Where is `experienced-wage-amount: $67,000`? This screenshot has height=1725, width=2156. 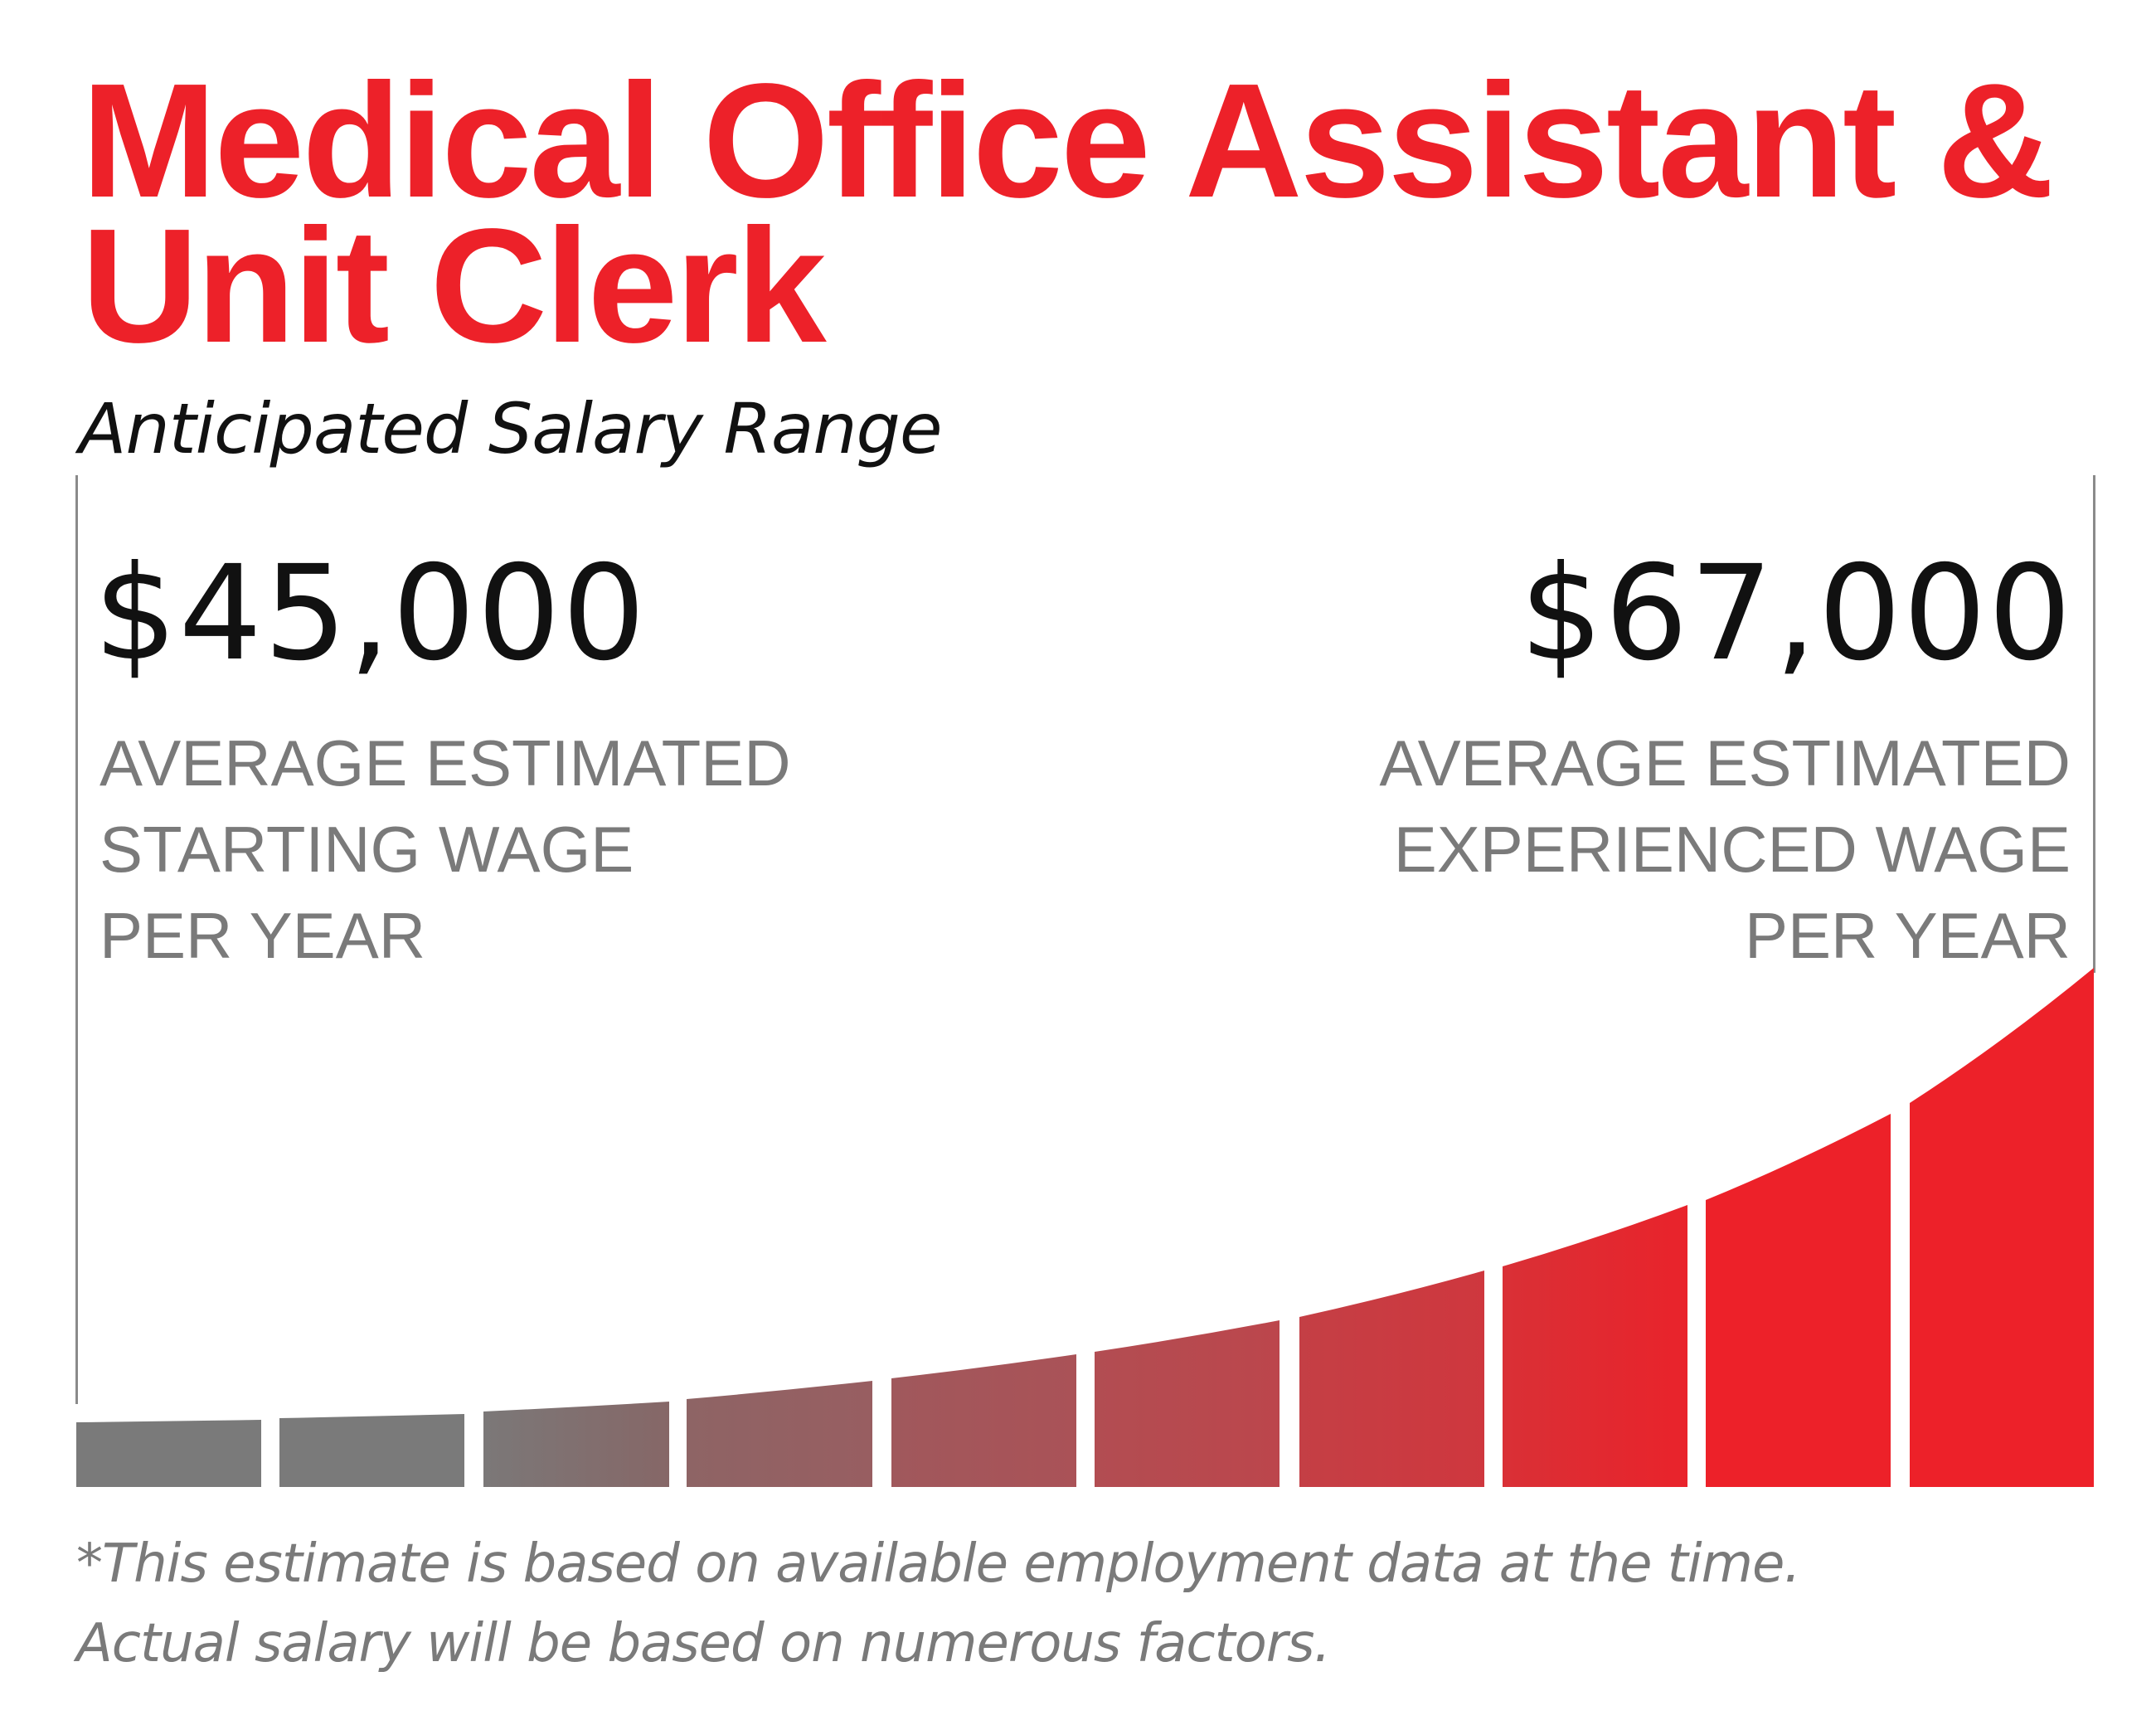 experienced-wage-amount: $67,000 is located at coordinates (1796, 613).